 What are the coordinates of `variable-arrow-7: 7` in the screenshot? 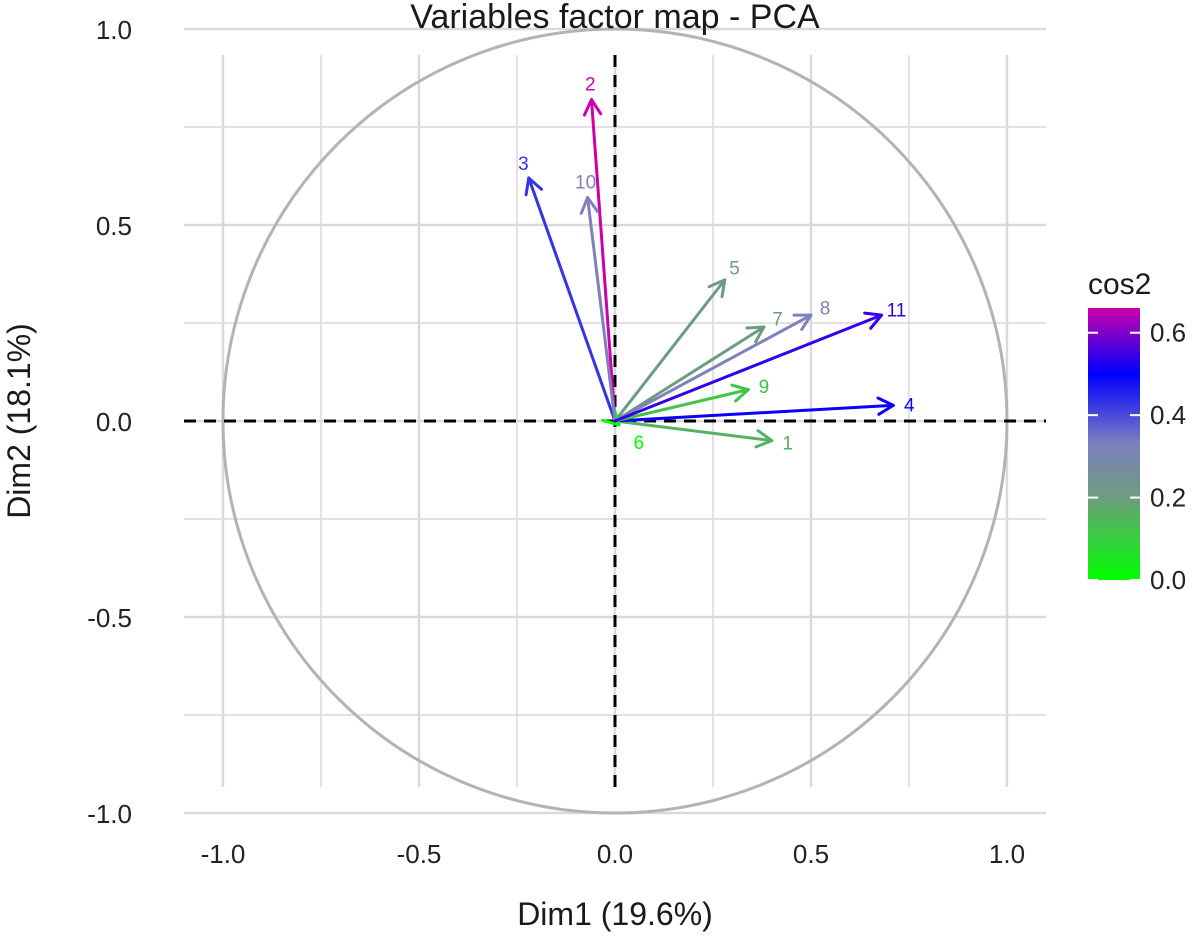 It's located at (698, 366).